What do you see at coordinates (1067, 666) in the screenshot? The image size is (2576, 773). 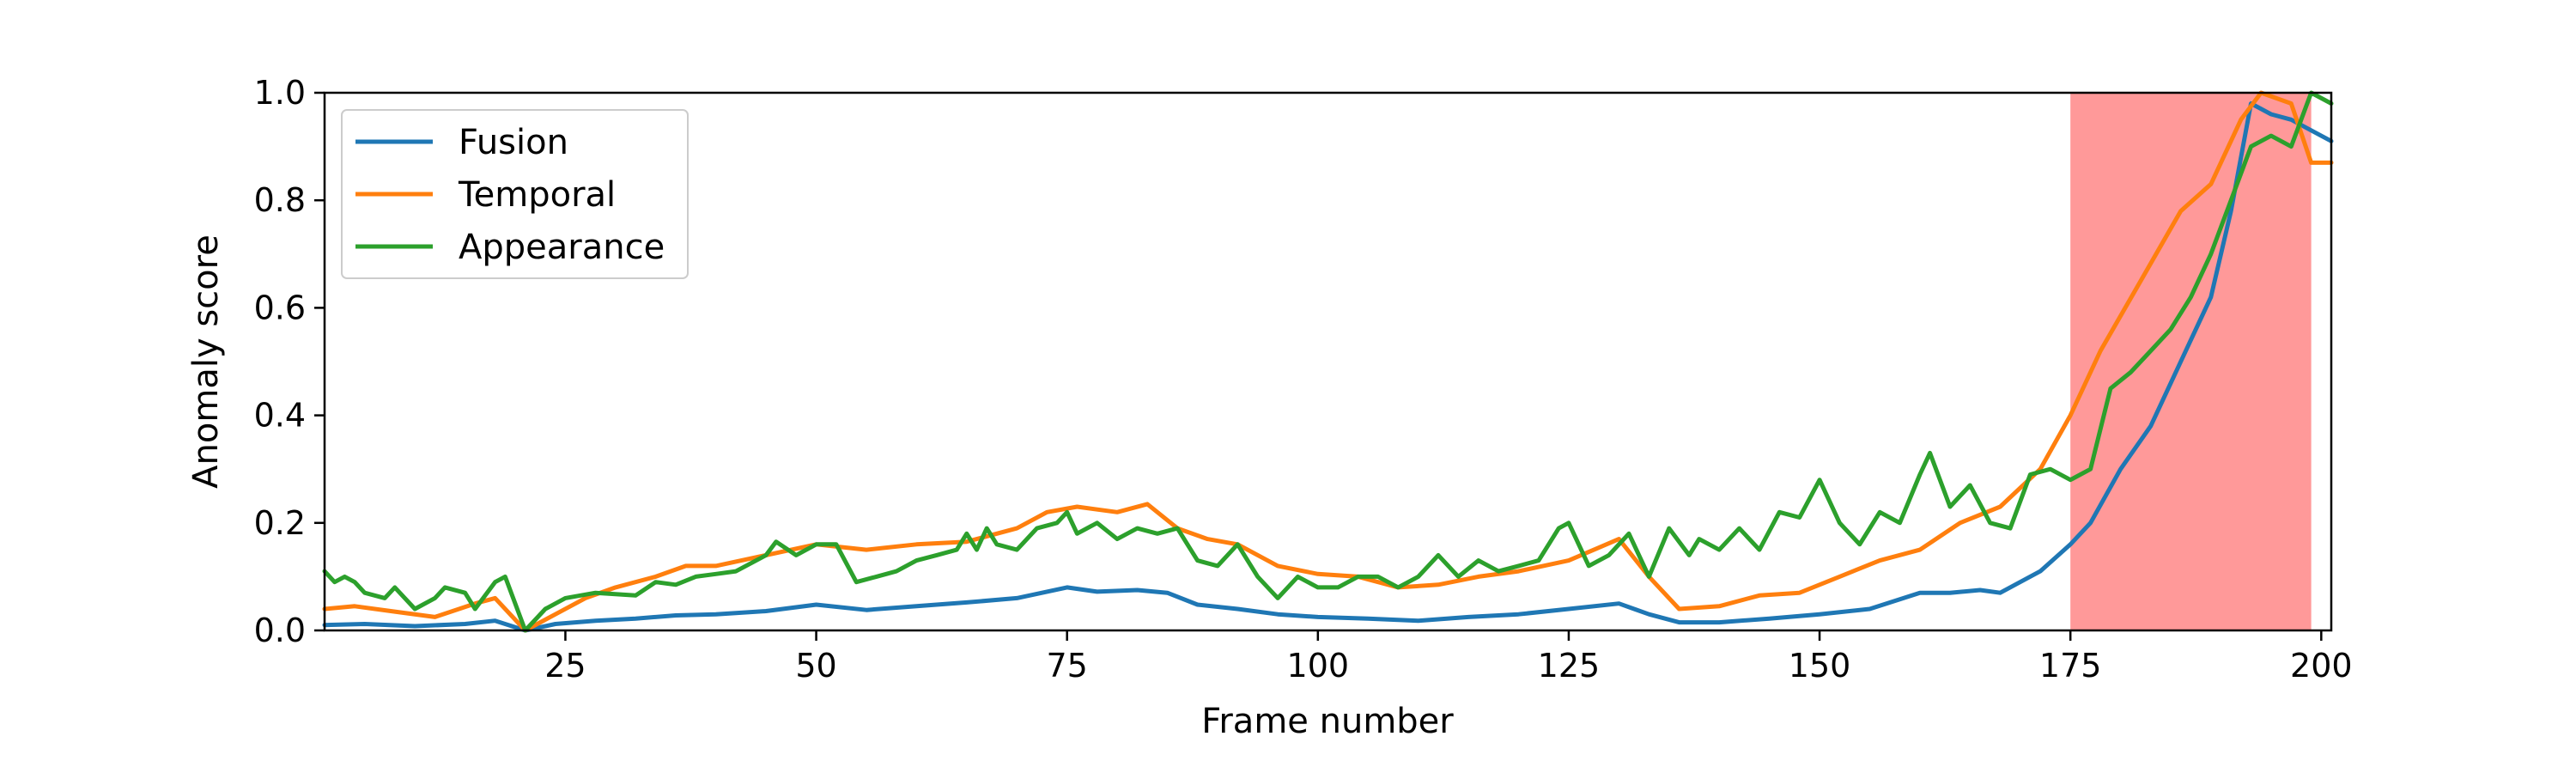 I see `x-tick-label: 75` at bounding box center [1067, 666].